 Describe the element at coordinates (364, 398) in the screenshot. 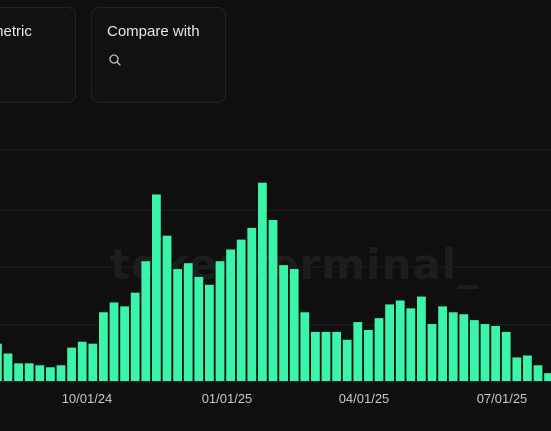

I see `x-tick-label: 04/01/25` at that location.